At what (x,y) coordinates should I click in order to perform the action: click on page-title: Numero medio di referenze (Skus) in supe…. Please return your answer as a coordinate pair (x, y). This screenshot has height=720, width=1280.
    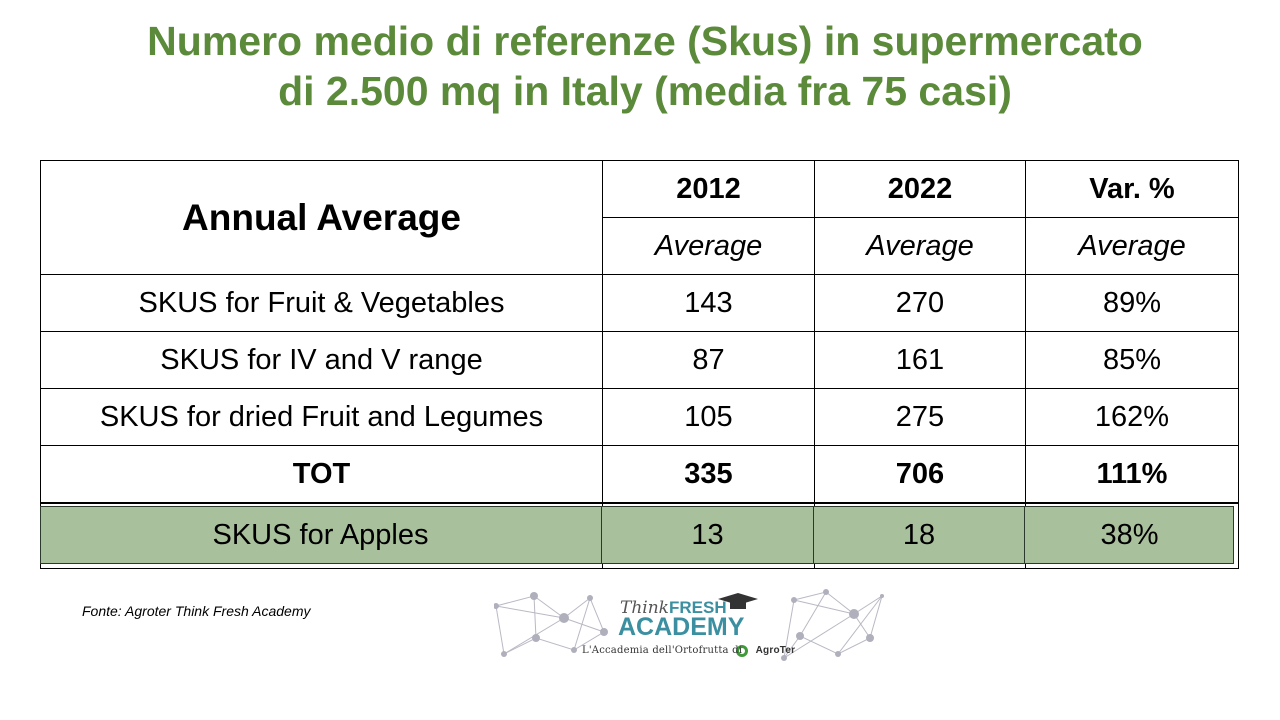
    Looking at the image, I should click on (640, 66).